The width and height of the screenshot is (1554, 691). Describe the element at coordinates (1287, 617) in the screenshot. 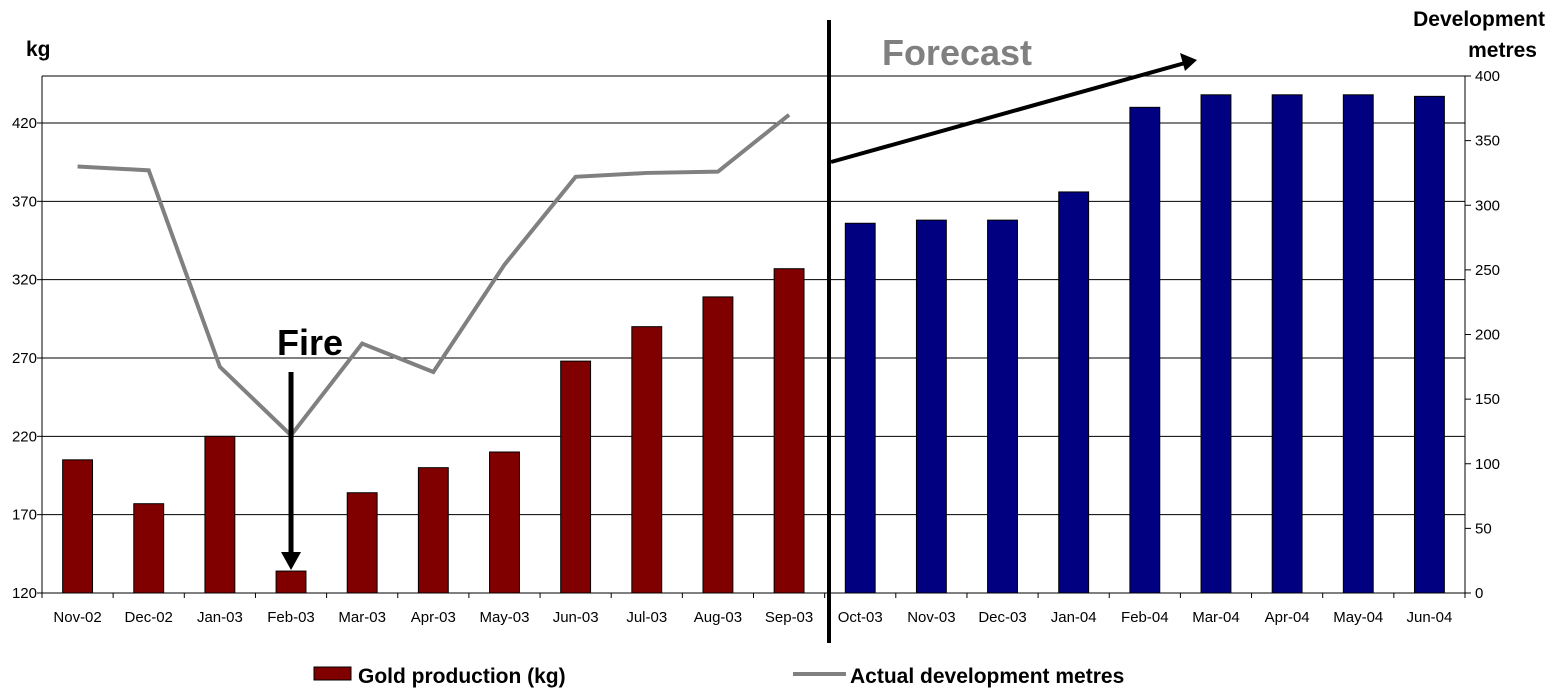

I see `x-tick-label: Apr-04` at that location.